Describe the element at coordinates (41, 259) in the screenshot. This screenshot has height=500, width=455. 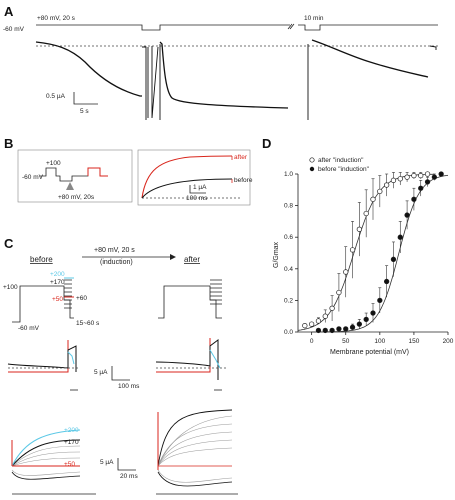
I see `c-before-title: before` at that location.